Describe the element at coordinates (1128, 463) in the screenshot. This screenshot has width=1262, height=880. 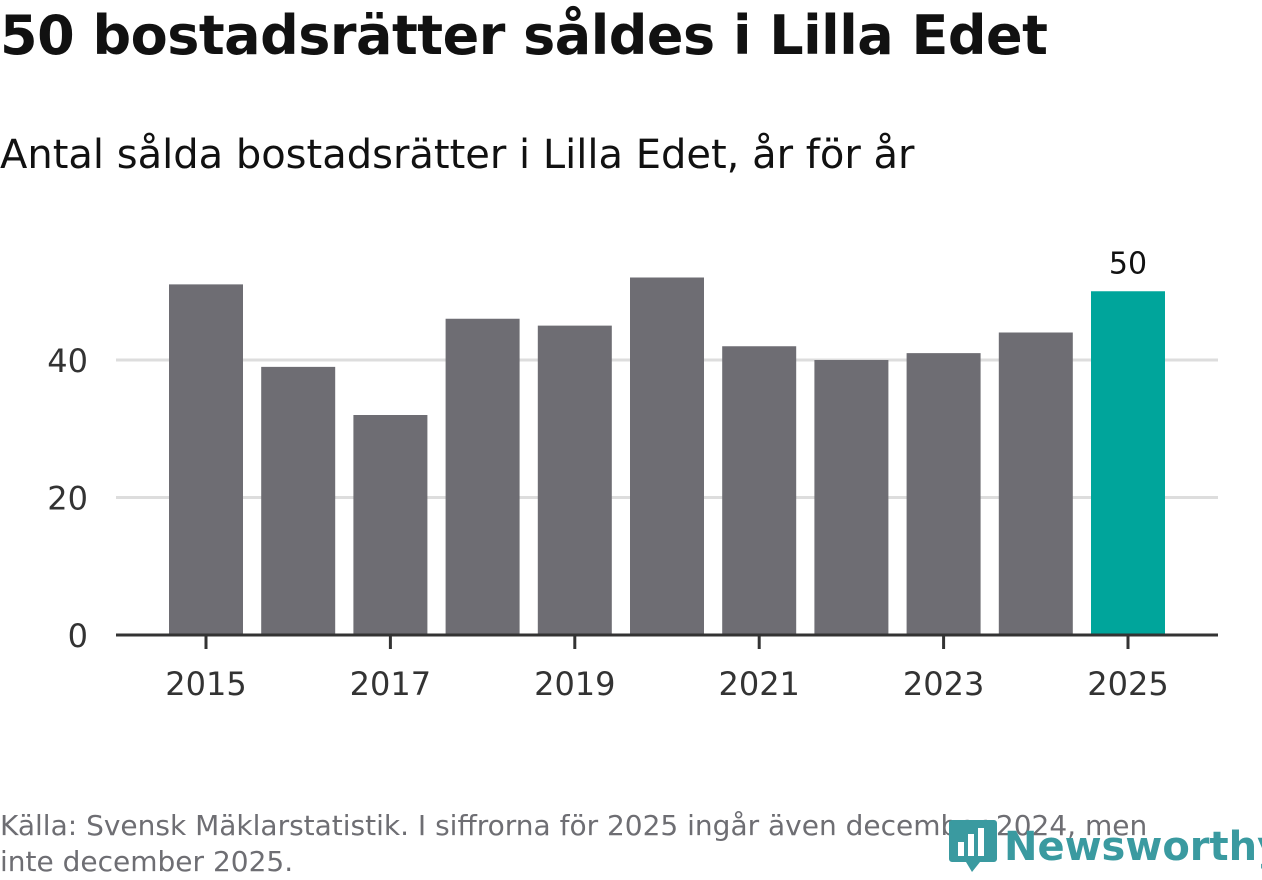
I see `bar-2025` at that location.